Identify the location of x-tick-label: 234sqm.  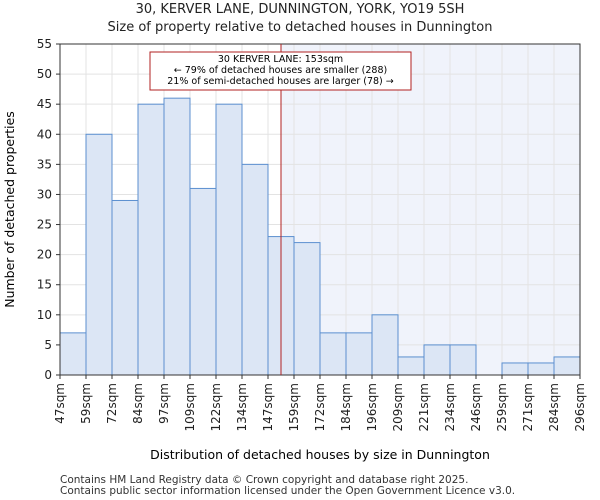
(450, 407).